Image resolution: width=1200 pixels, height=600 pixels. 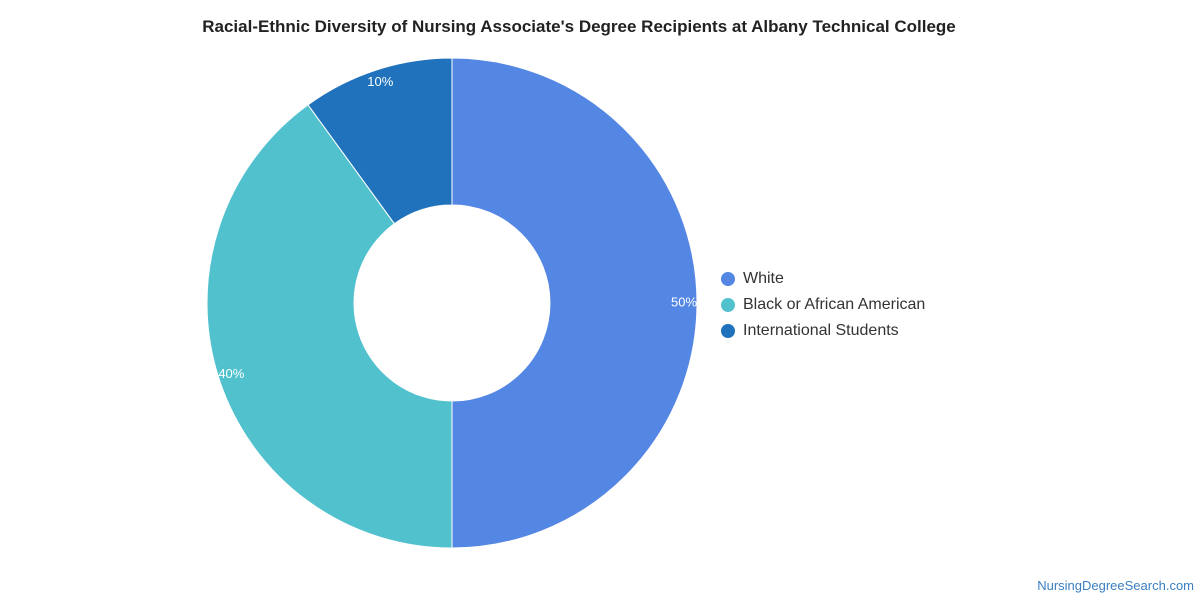 What do you see at coordinates (380, 81) in the screenshot?
I see `data-label-international-students: 10%` at bounding box center [380, 81].